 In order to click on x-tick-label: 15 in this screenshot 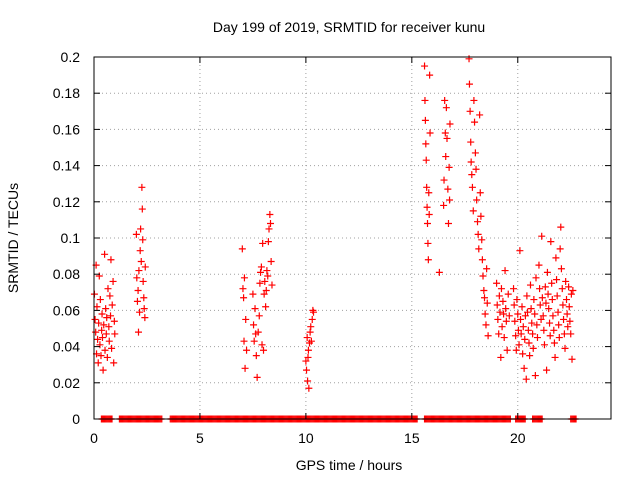, I will do `click(412, 438)`.